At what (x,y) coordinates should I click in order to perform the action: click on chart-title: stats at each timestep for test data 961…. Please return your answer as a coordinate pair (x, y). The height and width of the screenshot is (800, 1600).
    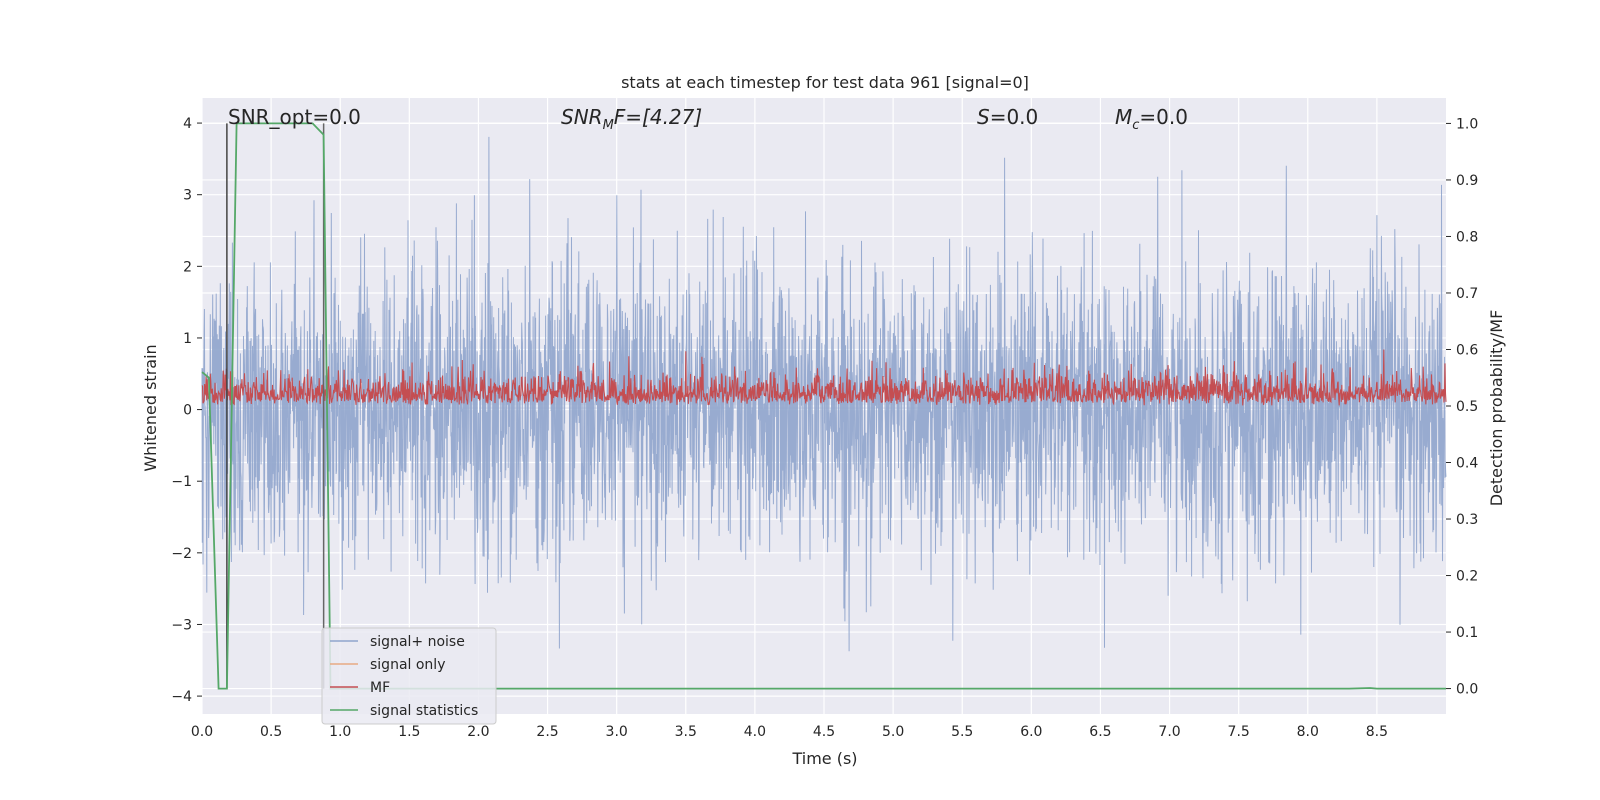
    Looking at the image, I should click on (825, 82).